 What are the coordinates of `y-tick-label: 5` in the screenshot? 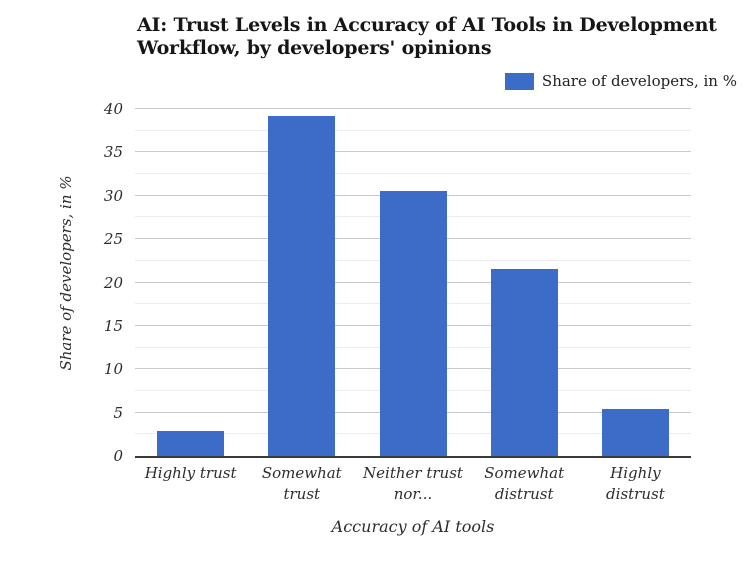 It's located at (118, 412).